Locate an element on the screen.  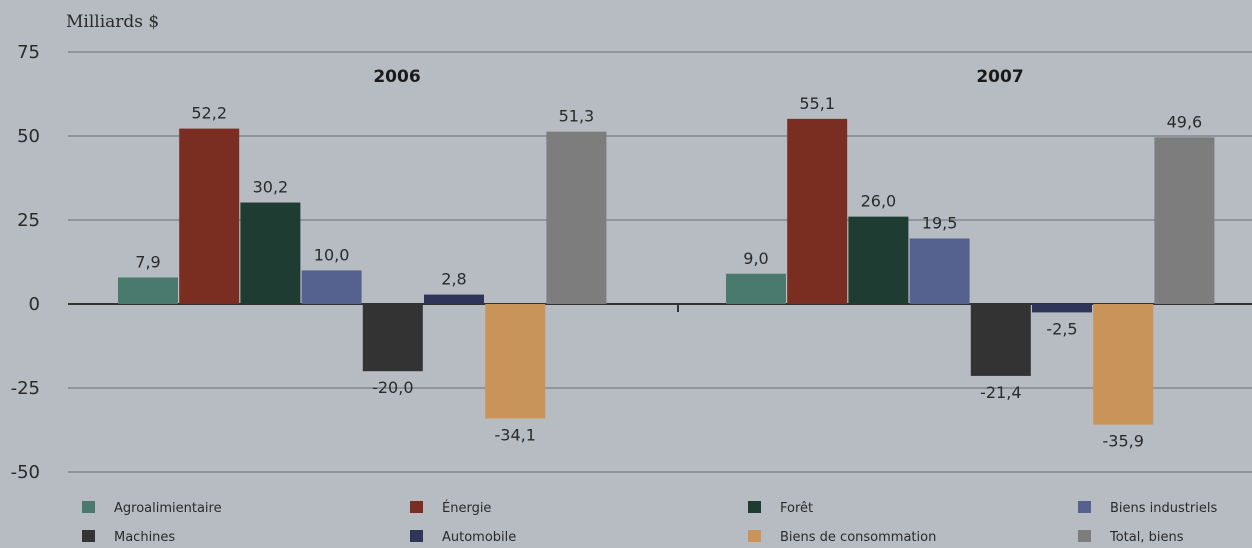
y-axis-label: Milliards $ is located at coordinates (113, 22).